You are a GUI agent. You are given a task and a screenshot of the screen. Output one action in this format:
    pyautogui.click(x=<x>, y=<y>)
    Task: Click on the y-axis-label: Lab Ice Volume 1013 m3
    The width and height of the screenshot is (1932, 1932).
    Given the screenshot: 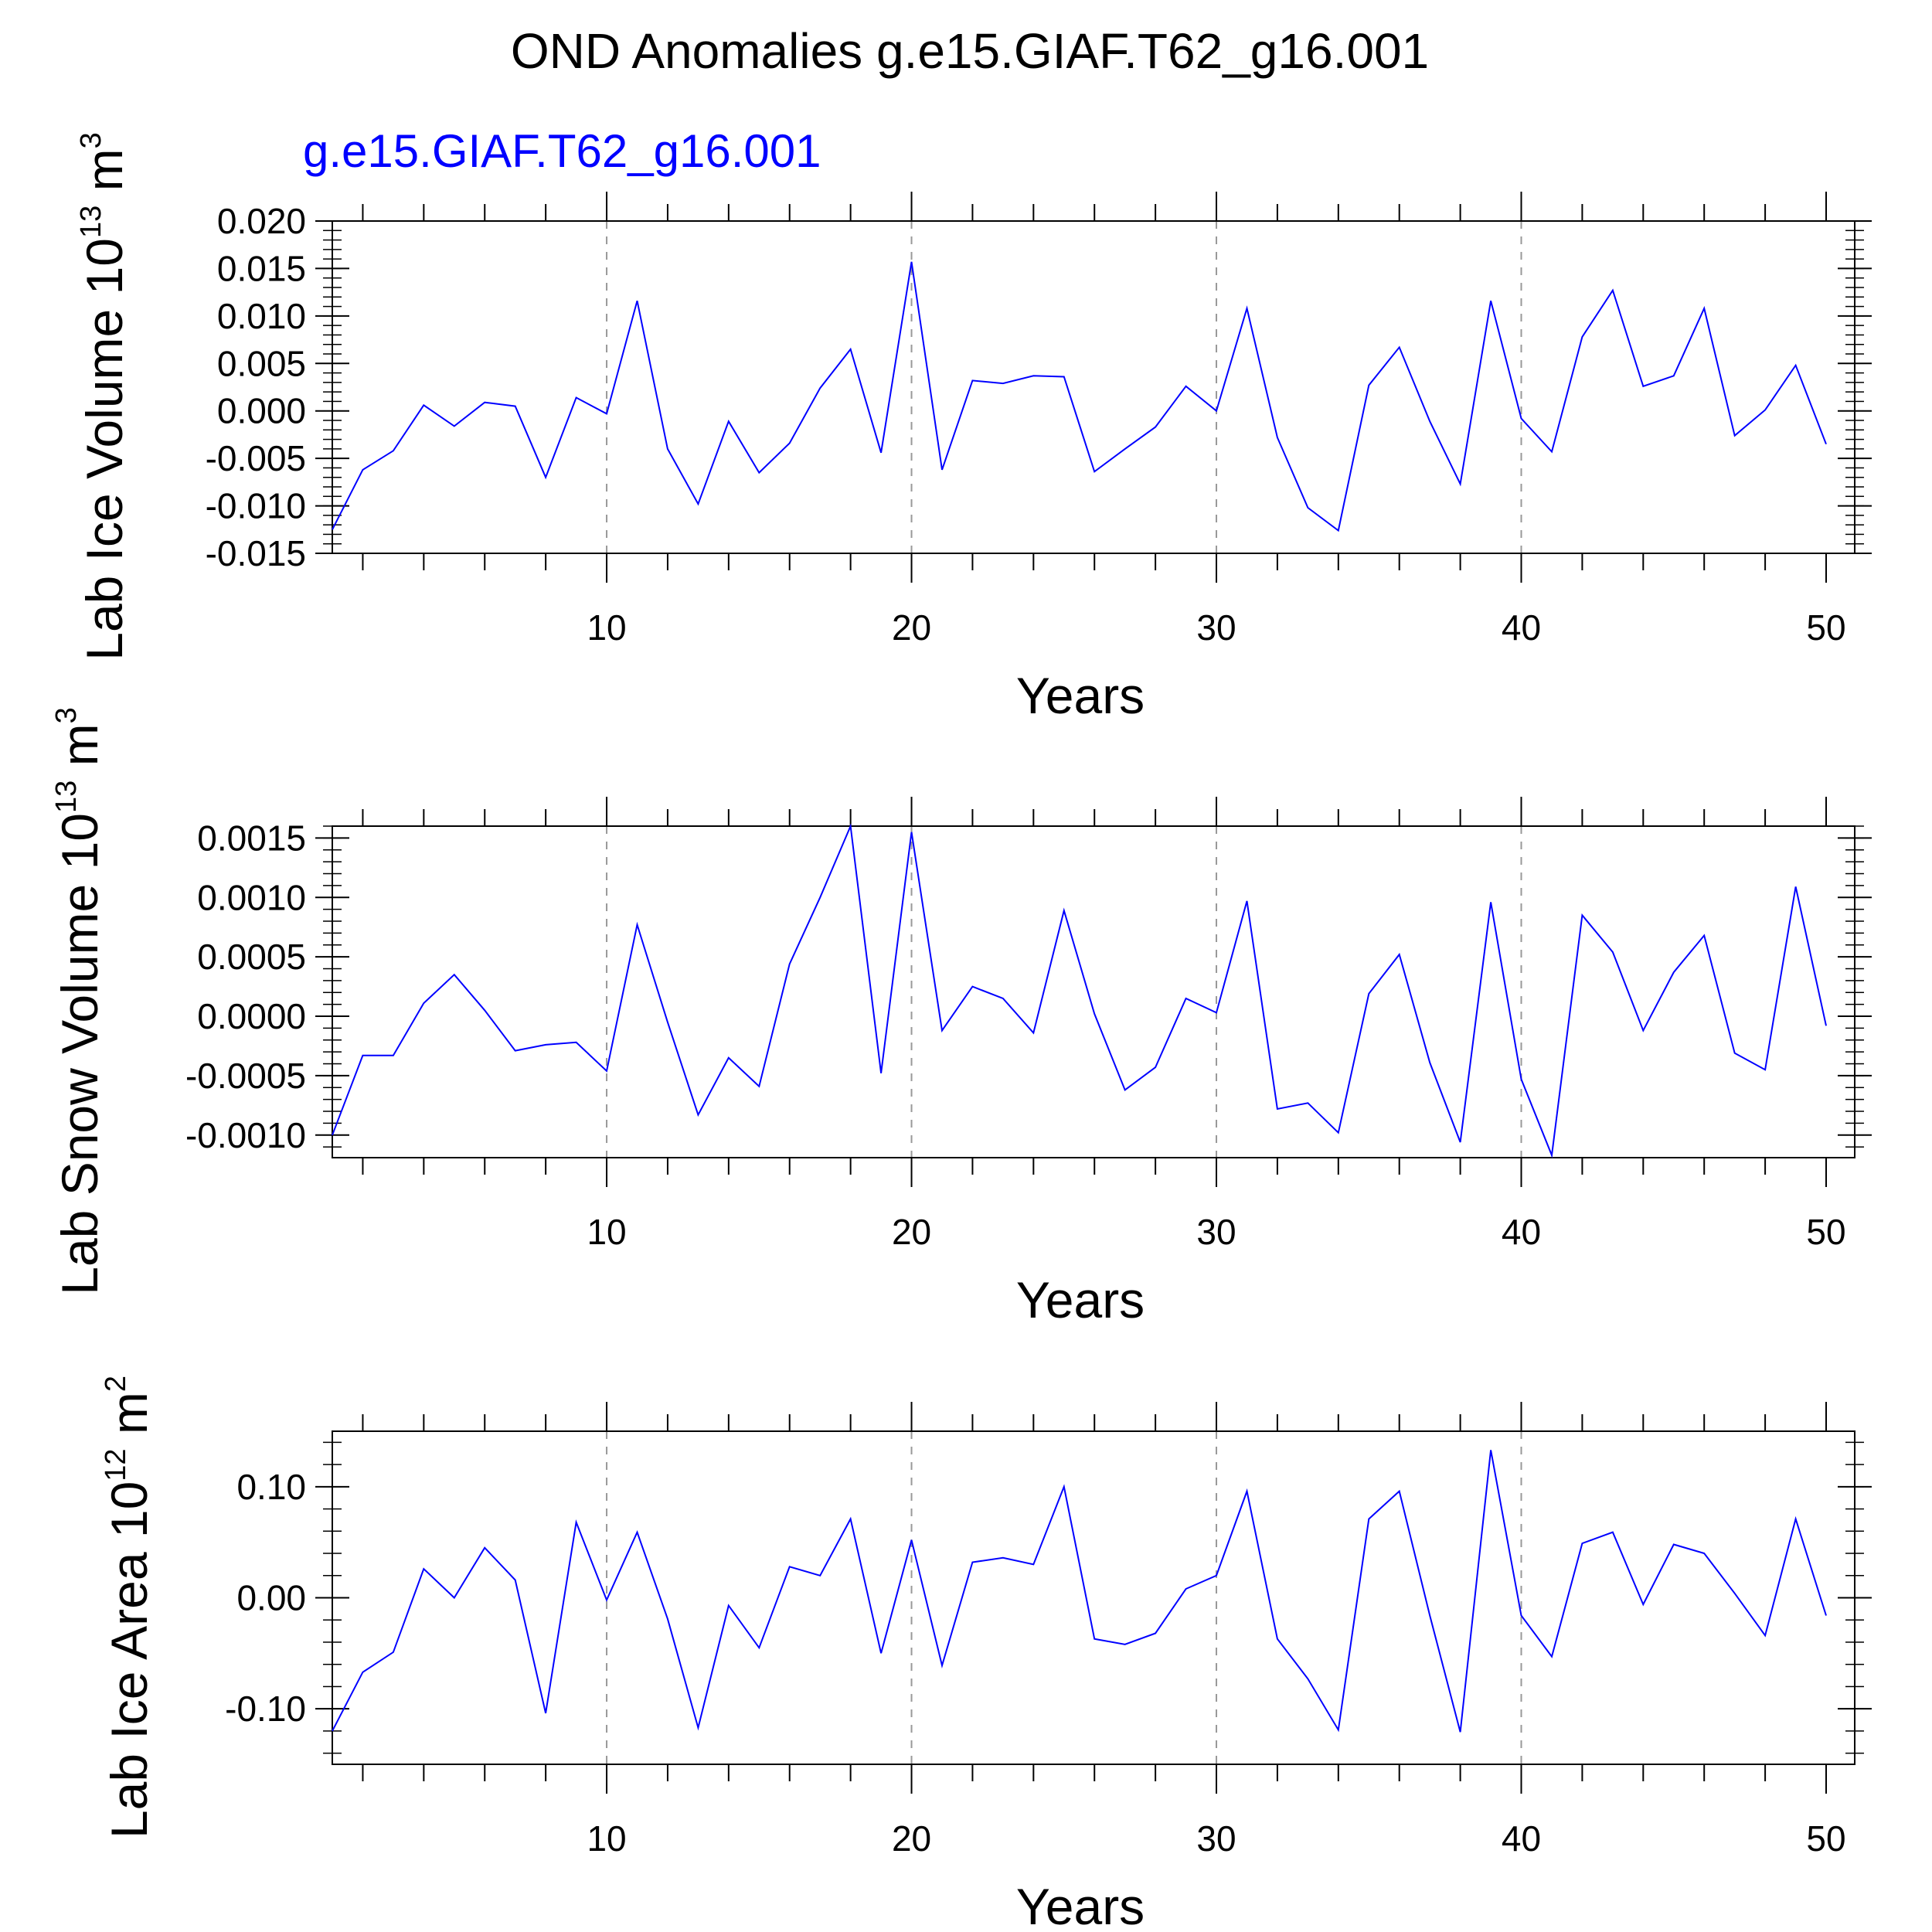 What is the action you would take?
    pyautogui.click(x=104, y=396)
    